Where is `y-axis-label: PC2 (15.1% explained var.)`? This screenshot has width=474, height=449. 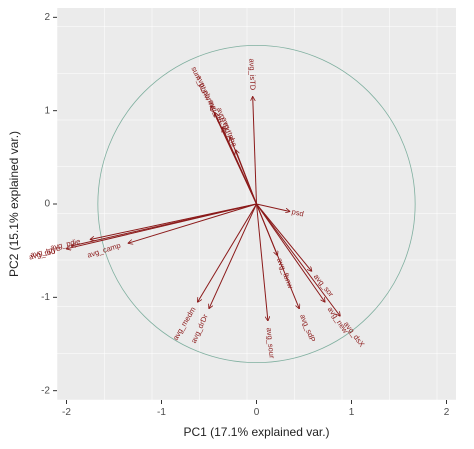 y-axis-label: PC2 (15.1% explained var.) is located at coordinates (14, 204).